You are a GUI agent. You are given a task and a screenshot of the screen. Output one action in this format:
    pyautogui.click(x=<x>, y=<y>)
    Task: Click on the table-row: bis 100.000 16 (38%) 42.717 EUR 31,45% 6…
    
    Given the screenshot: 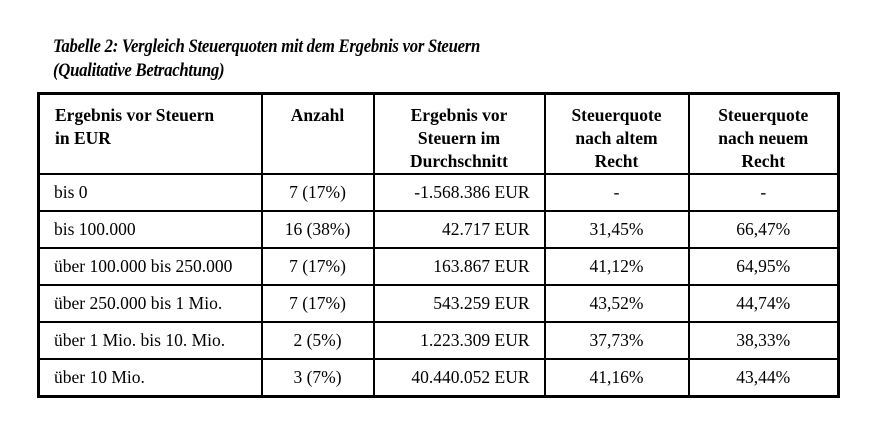 What is the action you would take?
    pyautogui.click(x=438, y=229)
    